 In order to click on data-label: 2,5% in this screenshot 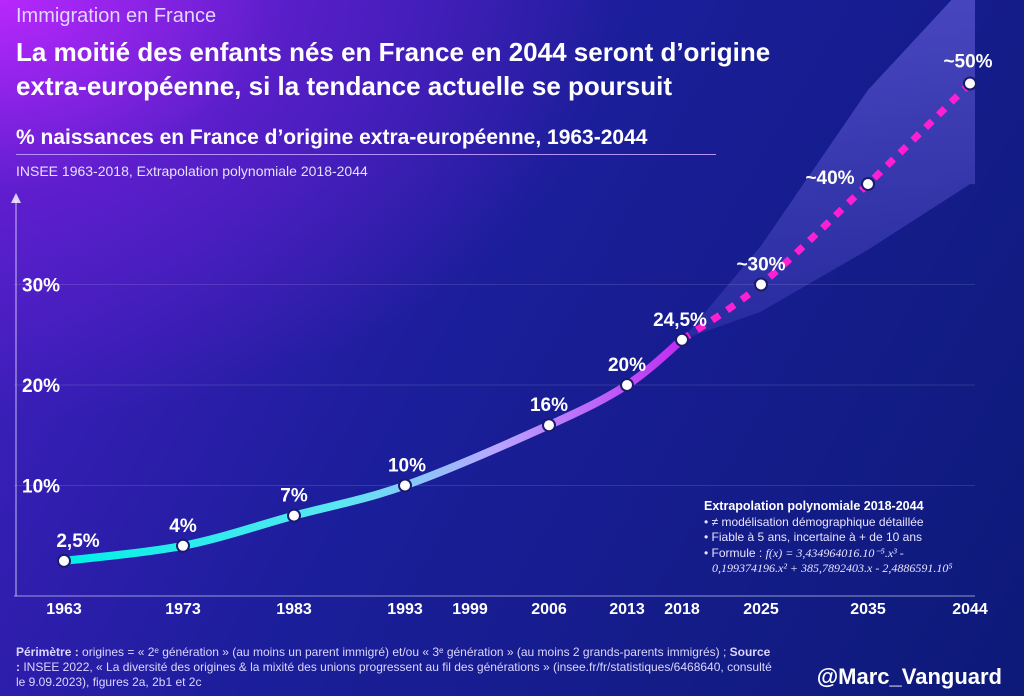, I will do `click(77, 541)`.